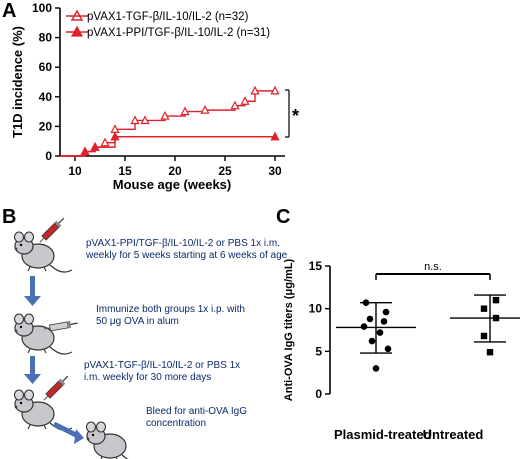 This screenshot has width=520, height=459. What do you see at coordinates (79, 337) in the screenshot?
I see `schematic-b` at bounding box center [79, 337].